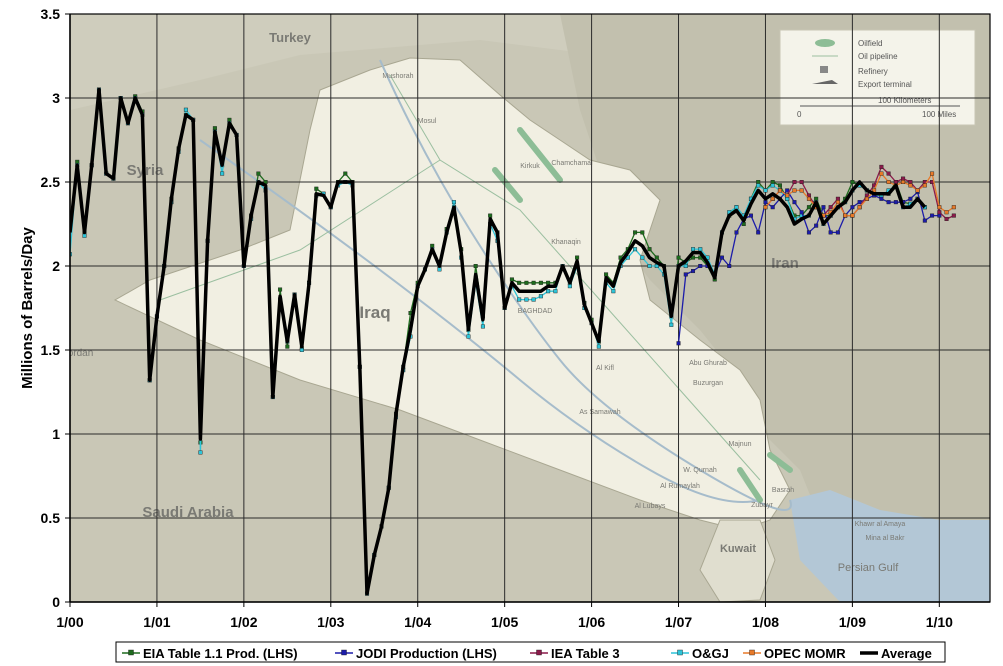 The height and width of the screenshot is (666, 1003). What do you see at coordinates (56, 266) in the screenshot?
I see `y-tick-label-4: 2` at bounding box center [56, 266].